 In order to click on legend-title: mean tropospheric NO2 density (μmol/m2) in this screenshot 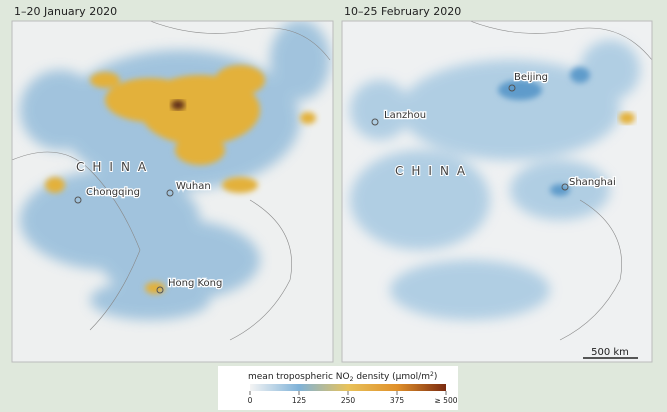, I will do `click(342, 377)`.